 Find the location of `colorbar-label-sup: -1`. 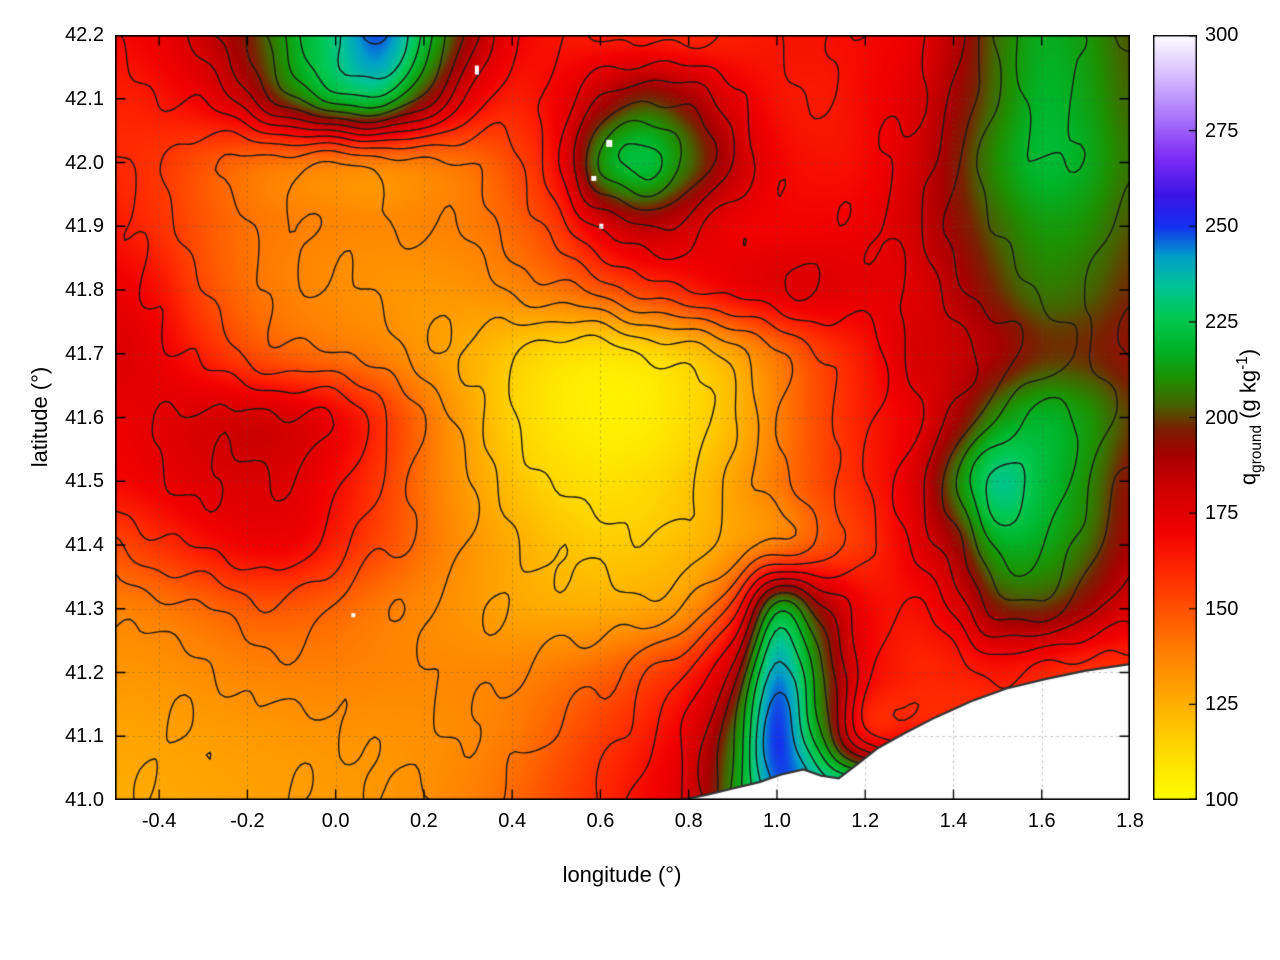

colorbar-label-sup: -1 is located at coordinates (1243, 363).